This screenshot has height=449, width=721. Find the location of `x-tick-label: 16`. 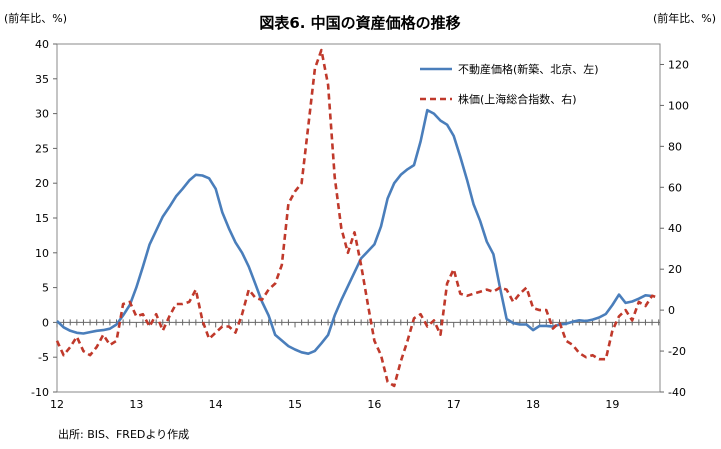

x-tick-label: 16 is located at coordinates (374, 404).